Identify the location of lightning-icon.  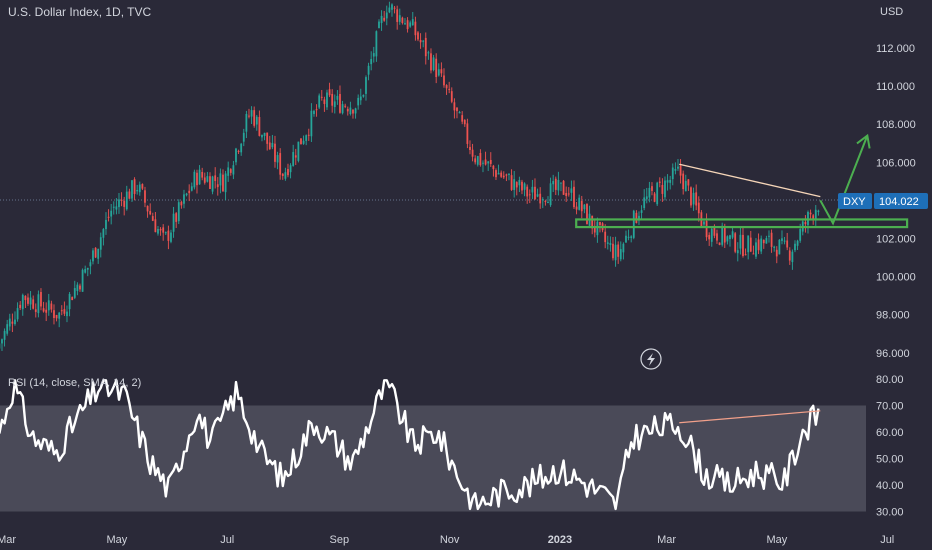
(651, 359).